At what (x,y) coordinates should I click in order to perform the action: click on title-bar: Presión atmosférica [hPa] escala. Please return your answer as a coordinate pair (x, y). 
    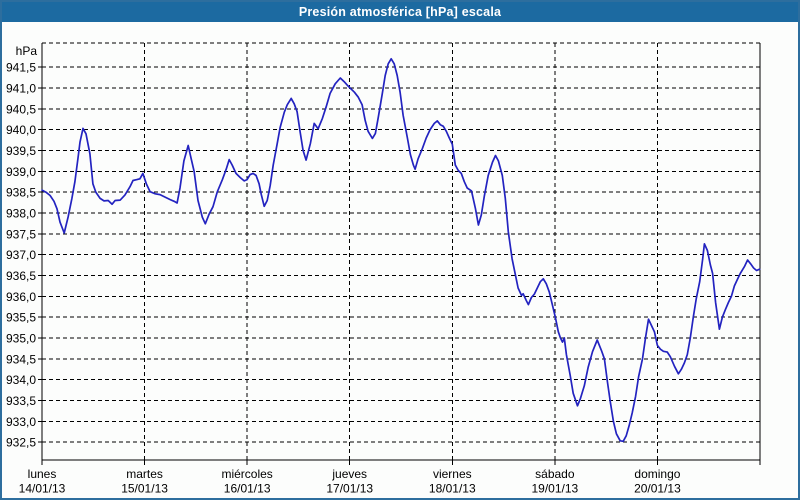
    Looking at the image, I should click on (400, 12).